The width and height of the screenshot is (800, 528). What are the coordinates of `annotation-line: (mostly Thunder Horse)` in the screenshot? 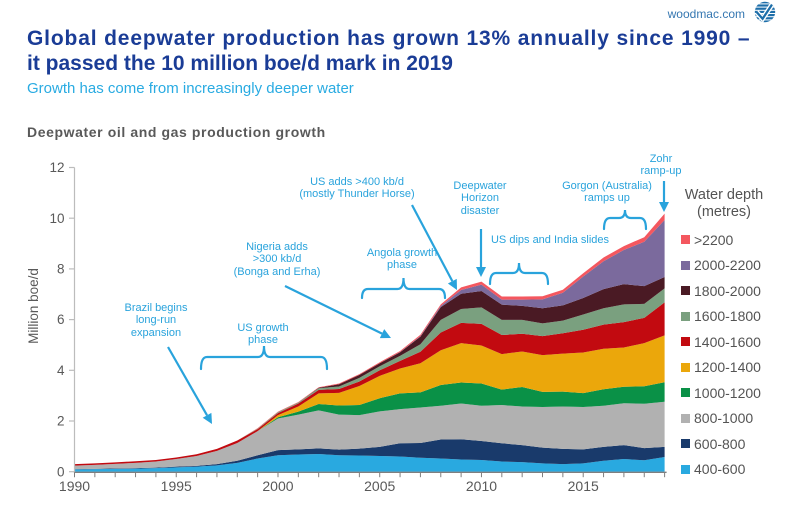 It's located at (357, 194).